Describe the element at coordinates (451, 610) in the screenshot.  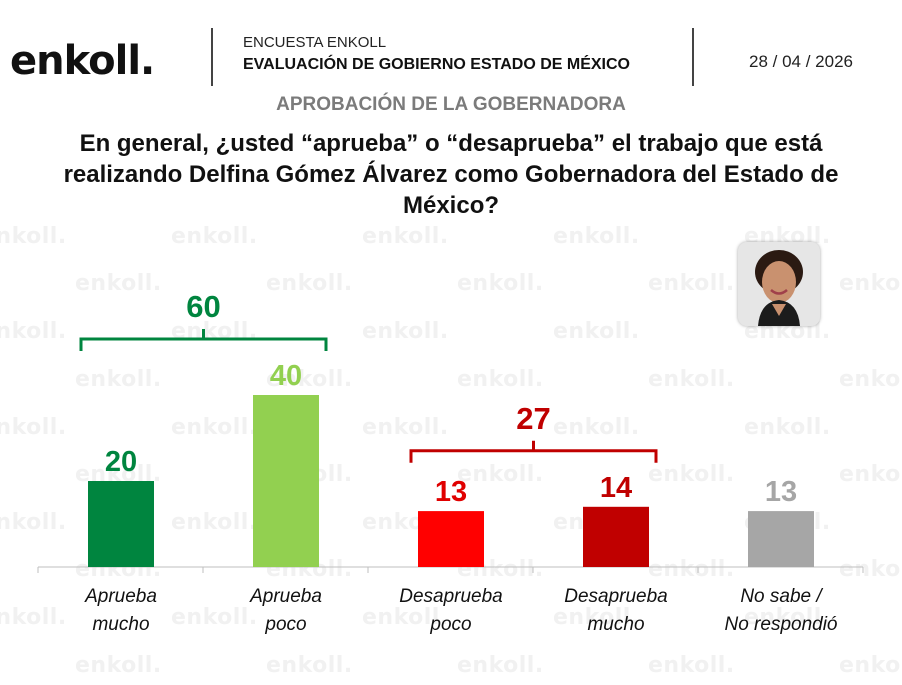
I see `category-label-desaprueba-poco: Desaprueba poco` at that location.